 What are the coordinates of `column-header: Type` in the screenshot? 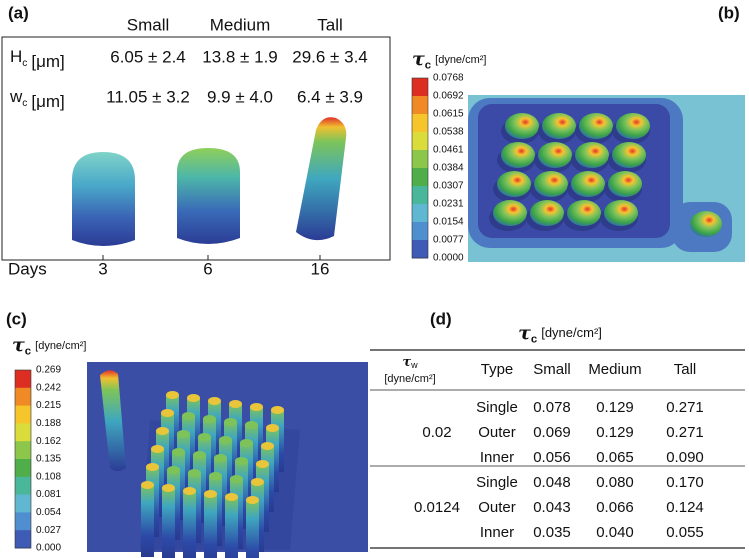 It's located at (497, 369).